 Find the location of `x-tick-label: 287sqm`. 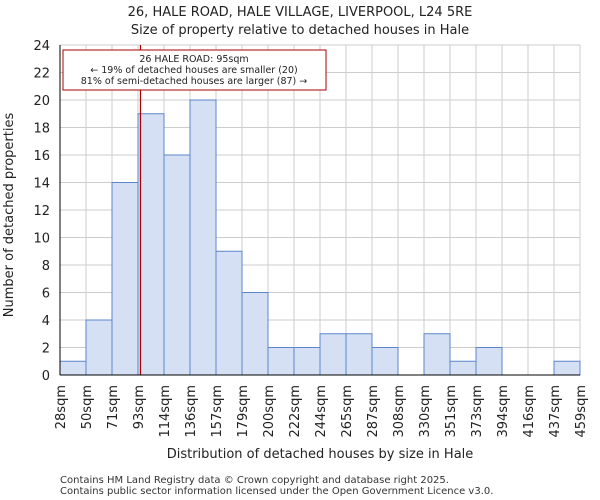

x-tick-label: 287sqm is located at coordinates (373, 411).